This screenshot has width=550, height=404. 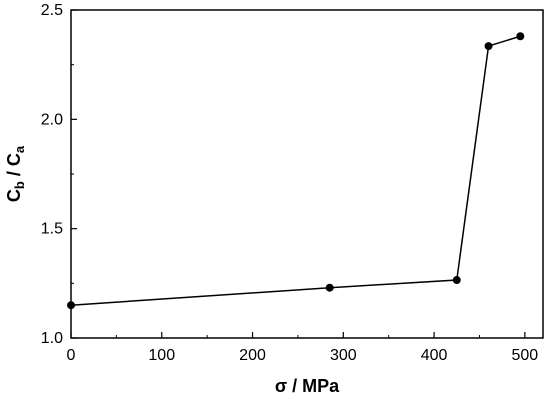 I want to click on y-axis-title-c2: C, so click(x=14, y=159).